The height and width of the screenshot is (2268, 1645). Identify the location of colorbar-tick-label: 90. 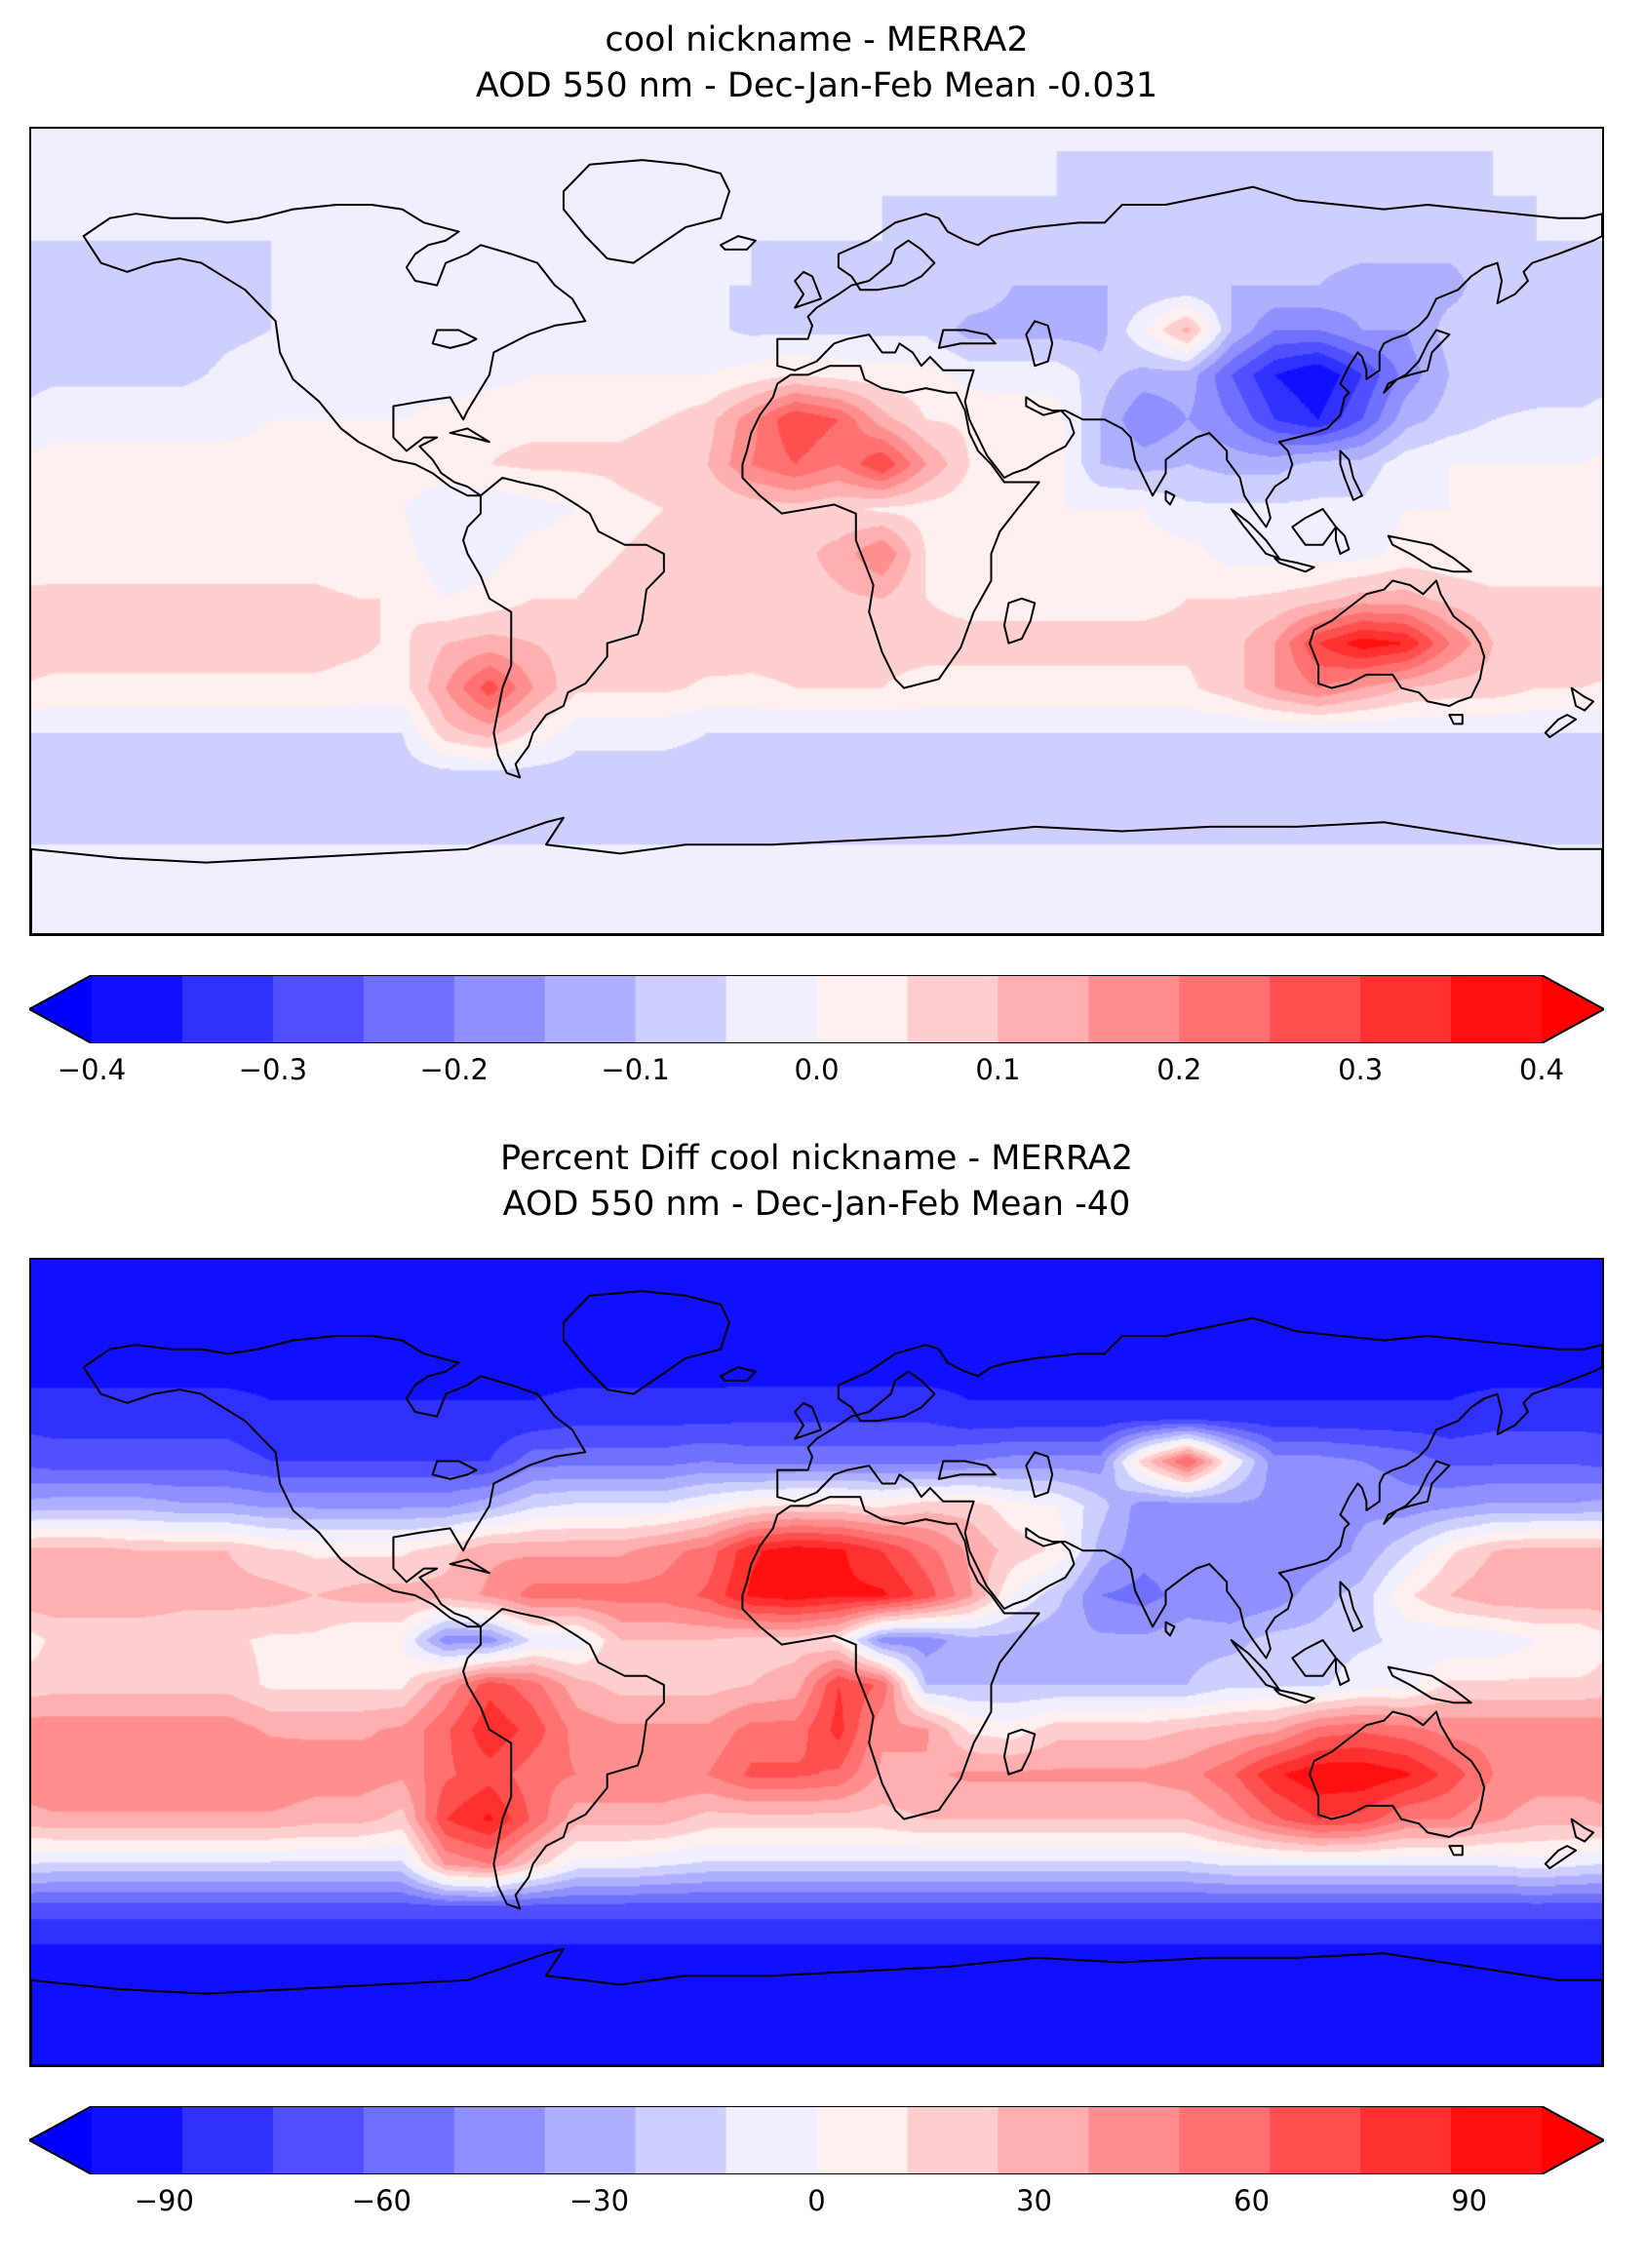
(1469, 2201).